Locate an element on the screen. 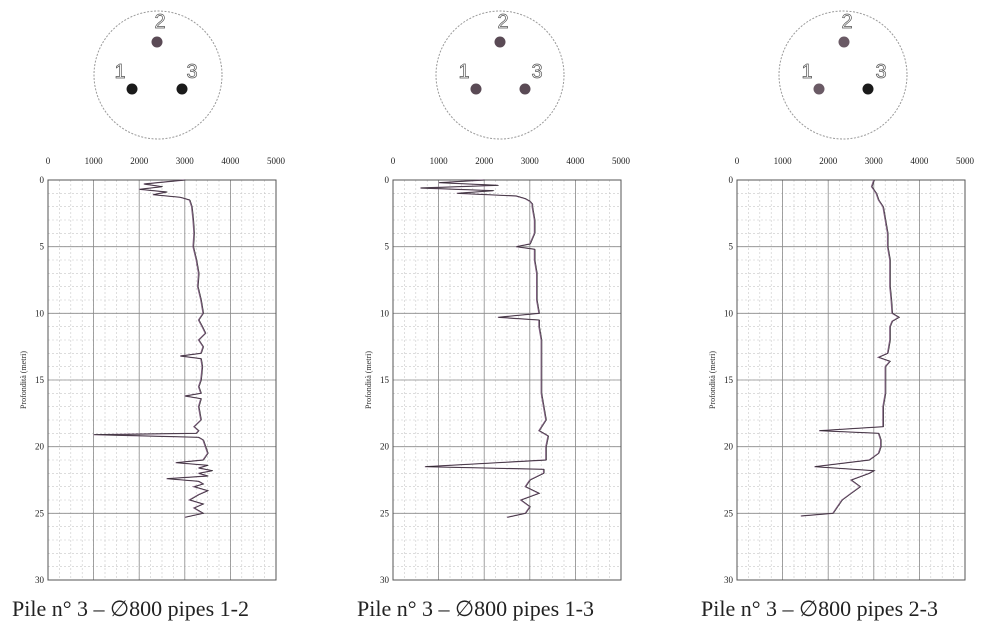  panel-caption-1: Pile n° 3 – ∅800 pipes 1-2 is located at coordinates (130, 608).